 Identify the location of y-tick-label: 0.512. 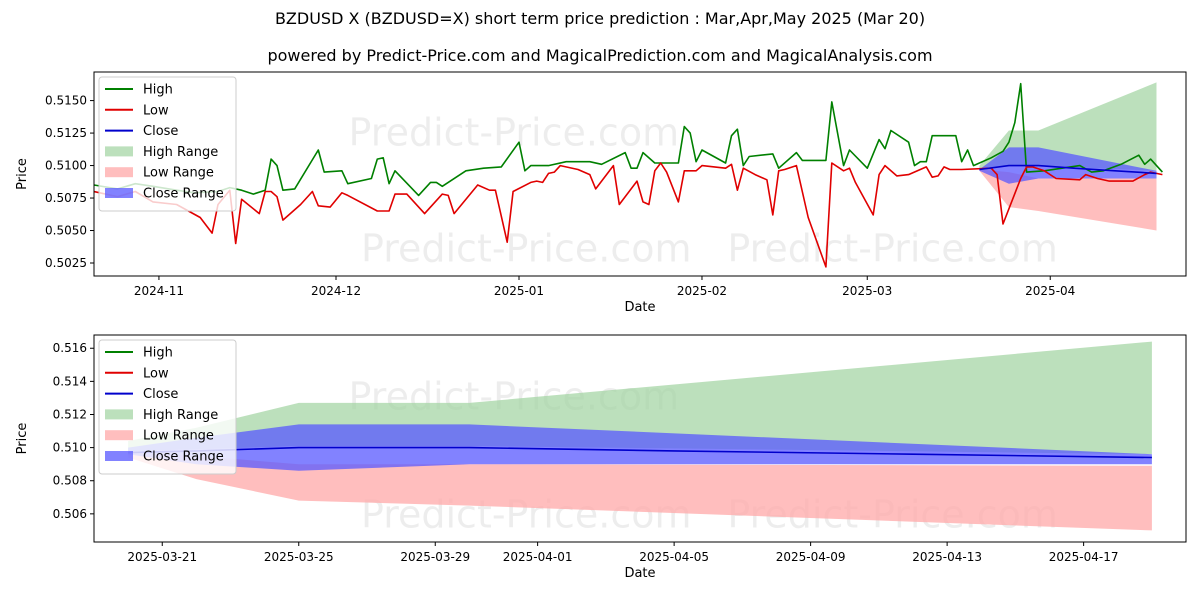
(70, 414).